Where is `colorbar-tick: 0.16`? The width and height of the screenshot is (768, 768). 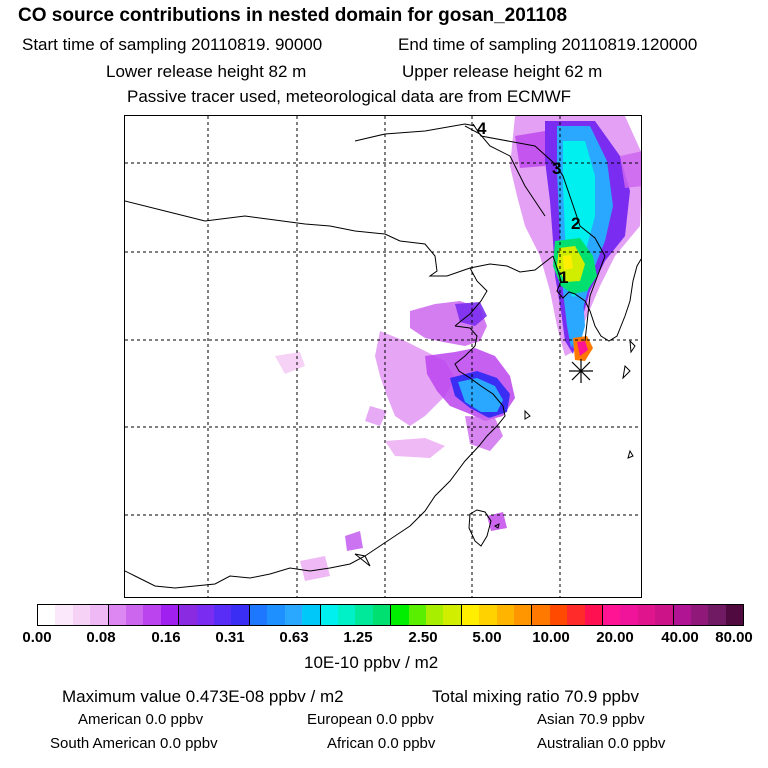
colorbar-tick: 0.16 is located at coordinates (166, 637).